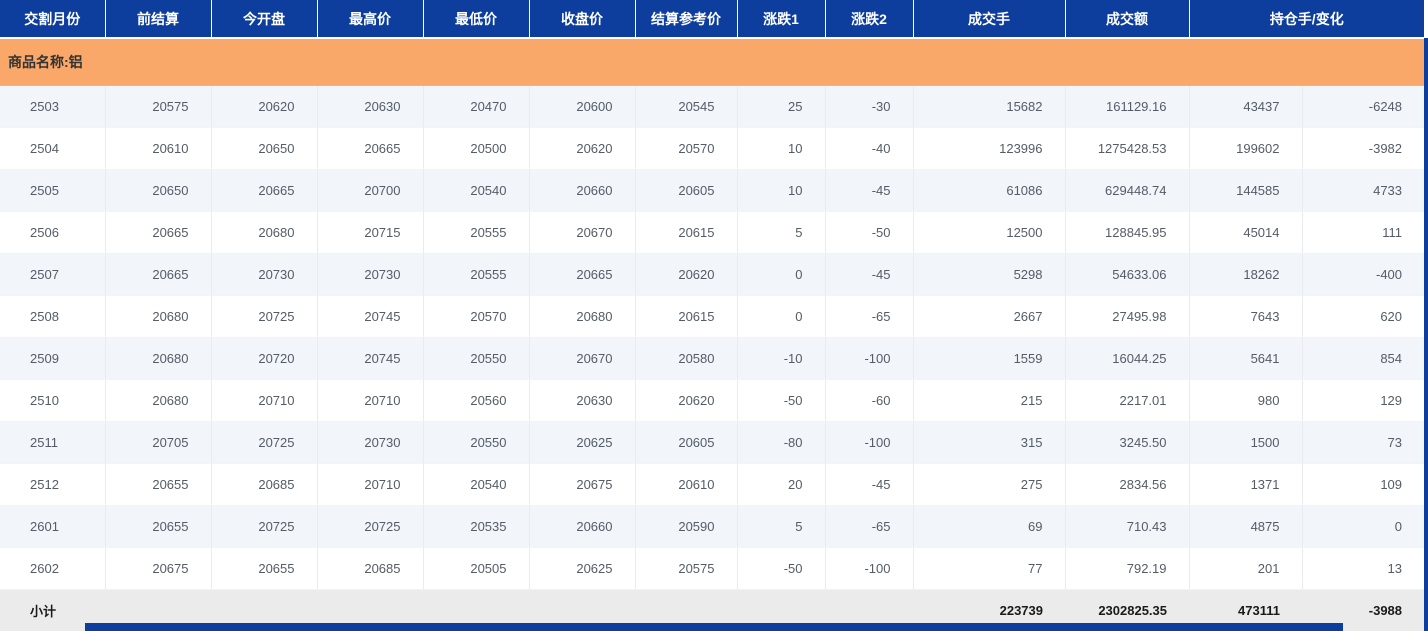 Image resolution: width=1428 pixels, height=631 pixels. Describe the element at coordinates (476, 148) in the screenshot. I see `value-cell: 20500` at that location.